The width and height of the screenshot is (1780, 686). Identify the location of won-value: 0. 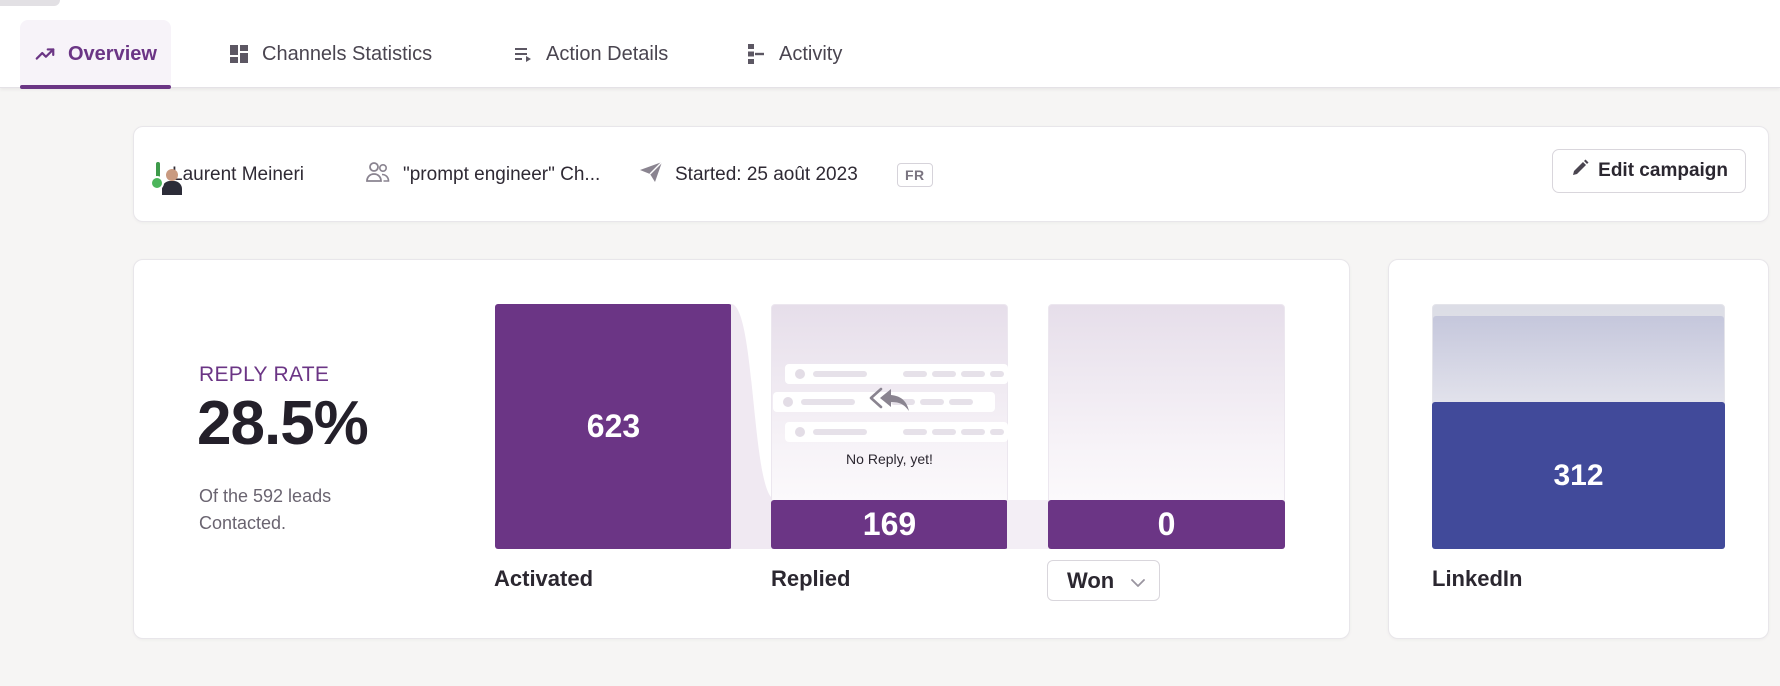
(1166, 524).